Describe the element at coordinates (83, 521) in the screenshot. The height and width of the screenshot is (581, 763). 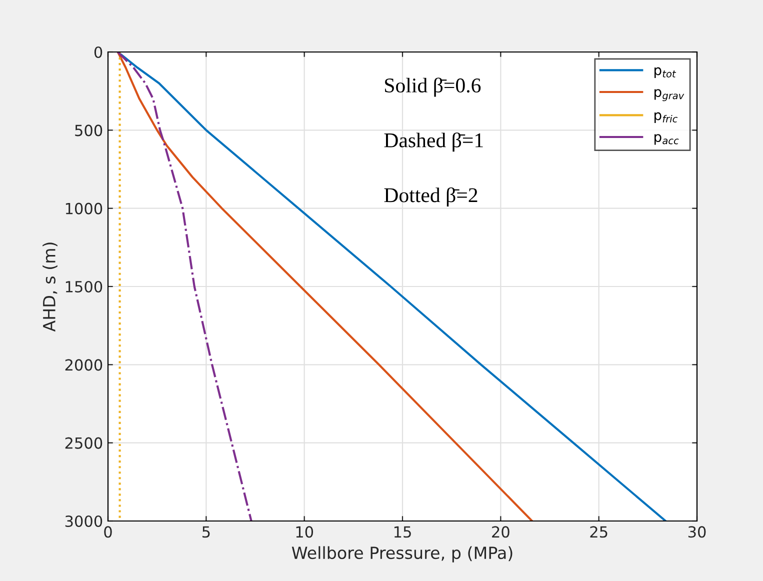
I see `y-tick-label: 3000` at that location.